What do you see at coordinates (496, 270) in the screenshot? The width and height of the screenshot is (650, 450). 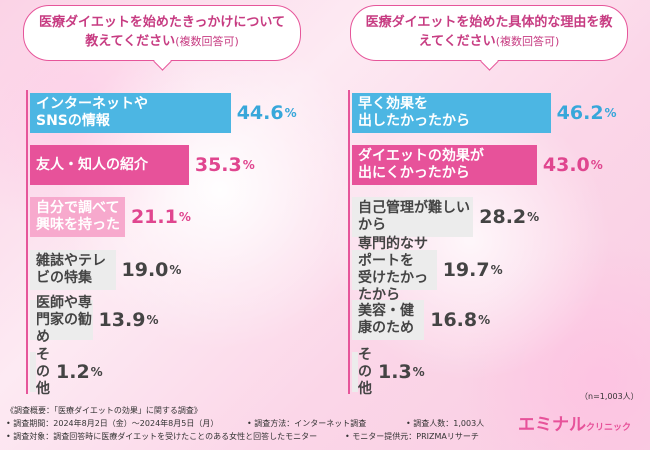 I see `right-value-unit-3: %` at bounding box center [496, 270].